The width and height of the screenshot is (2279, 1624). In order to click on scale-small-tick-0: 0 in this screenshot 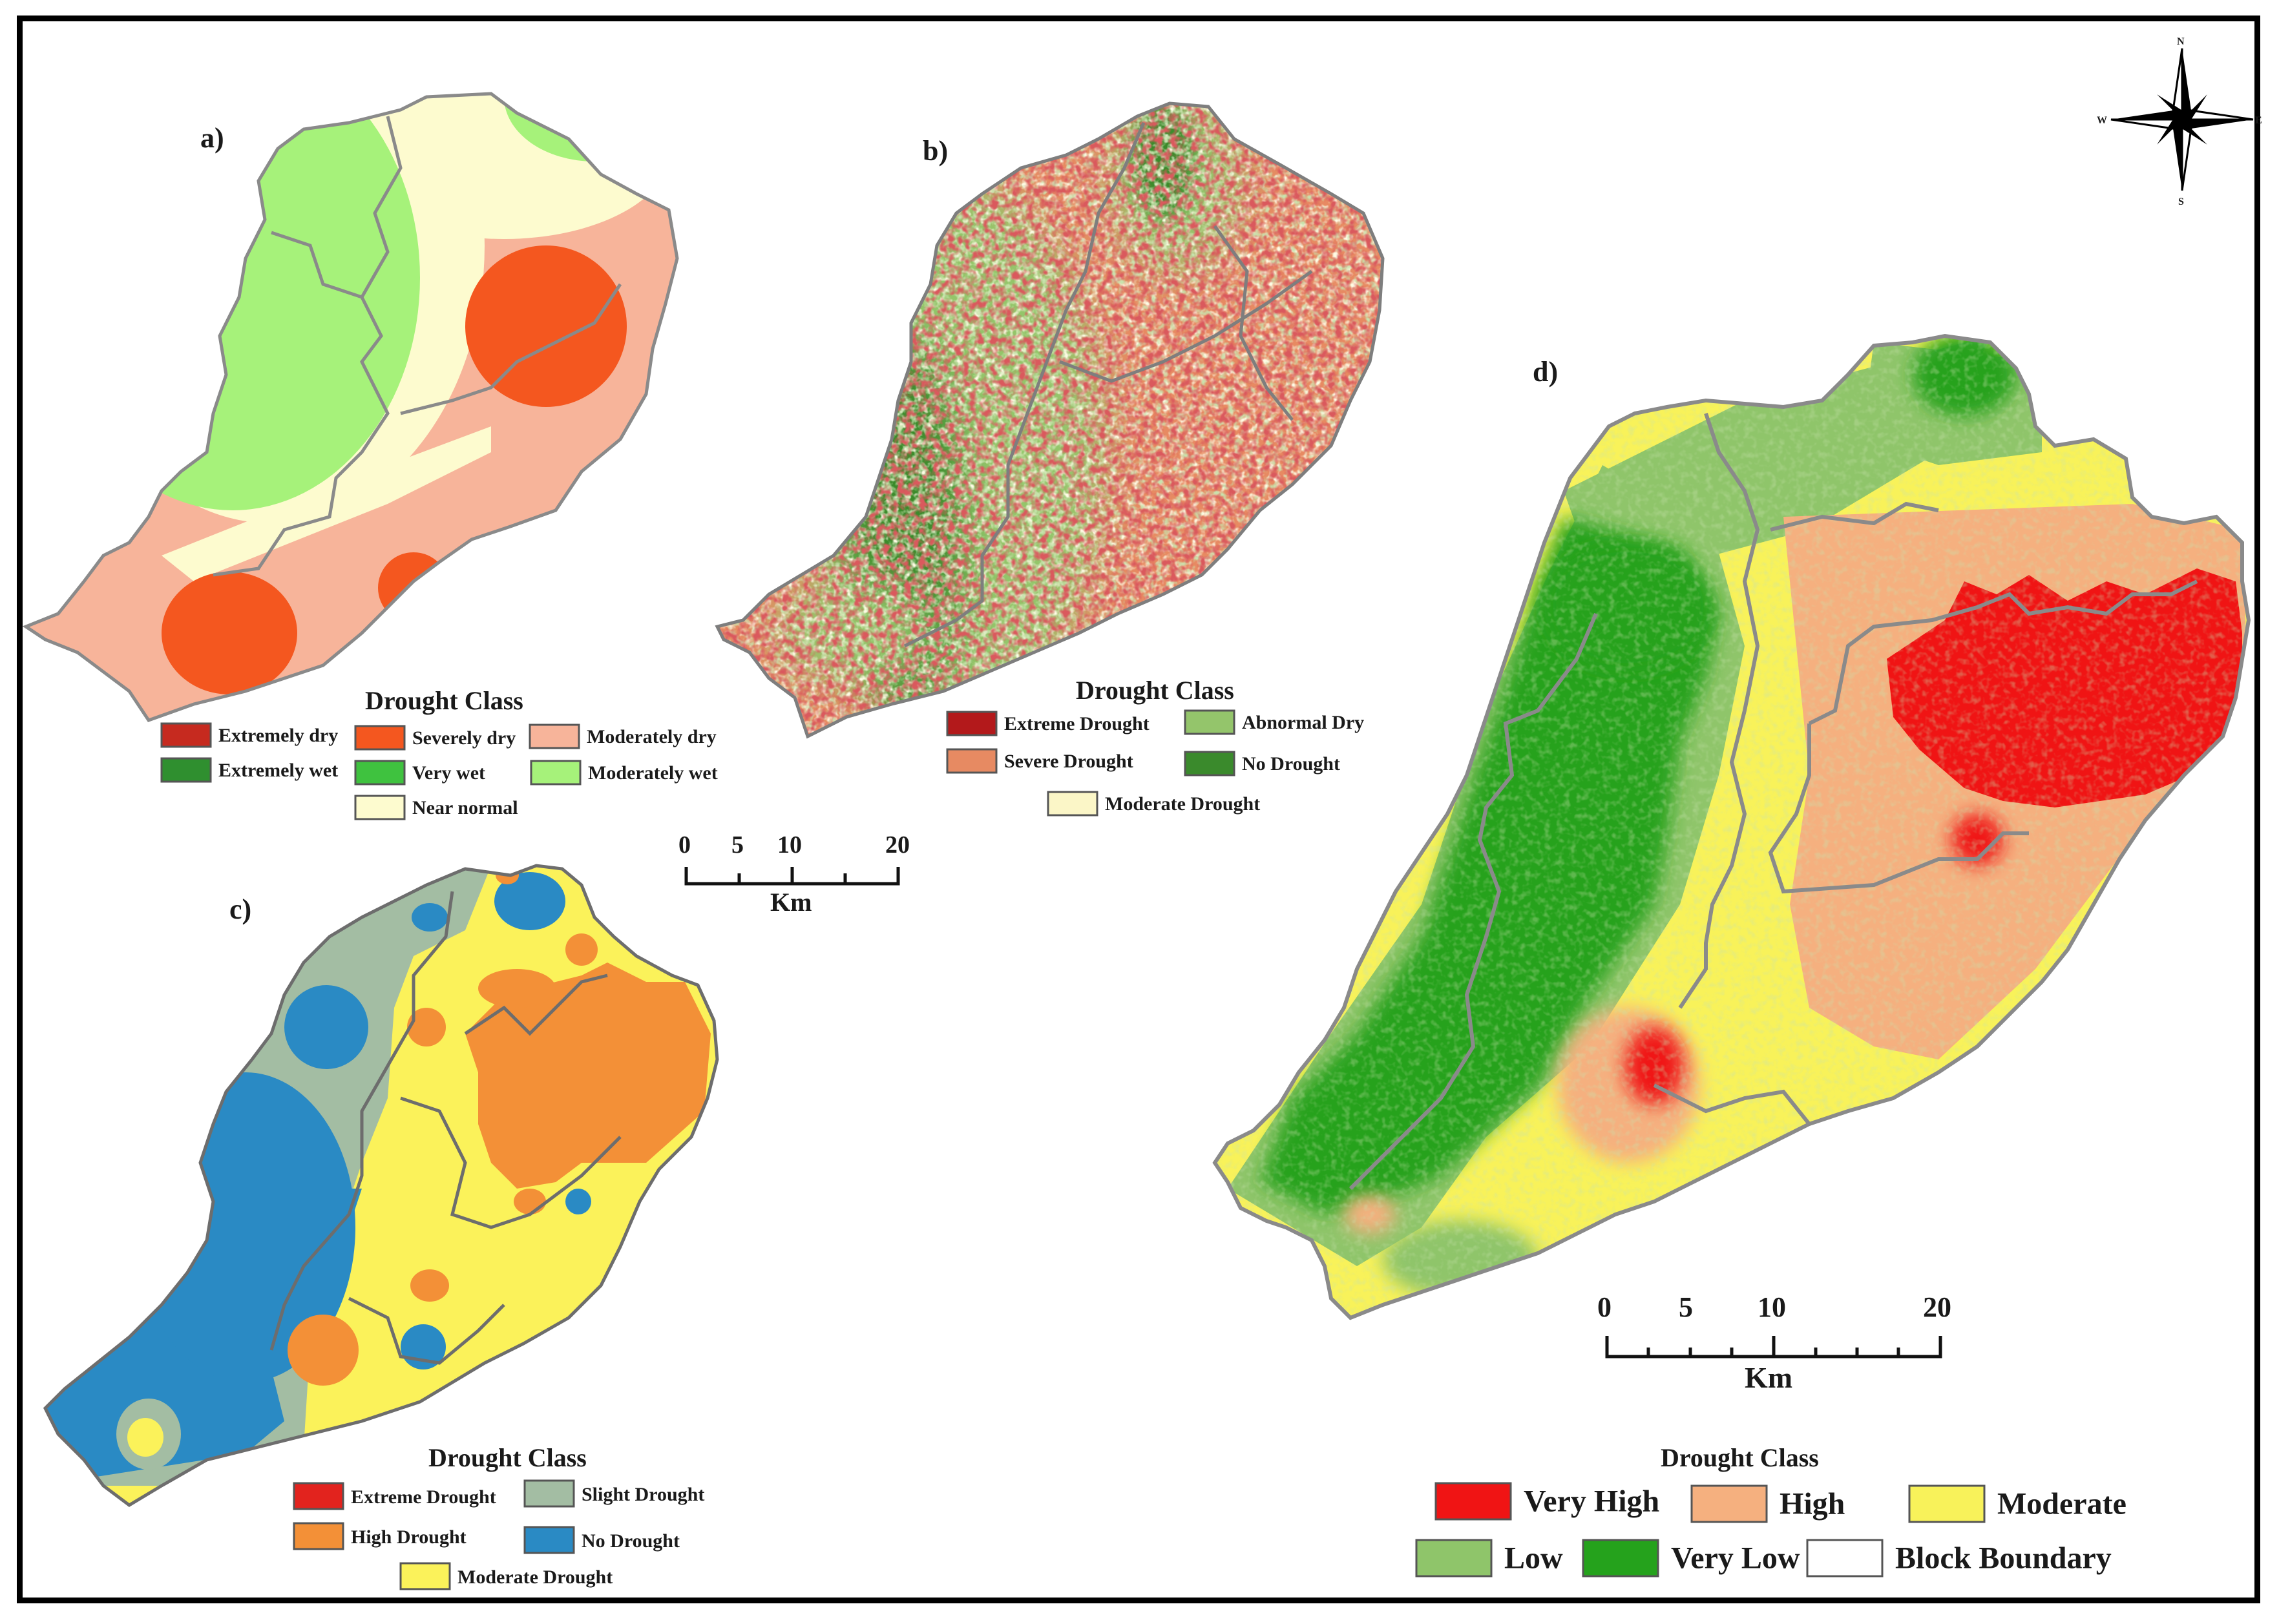, I will do `click(684, 845)`.